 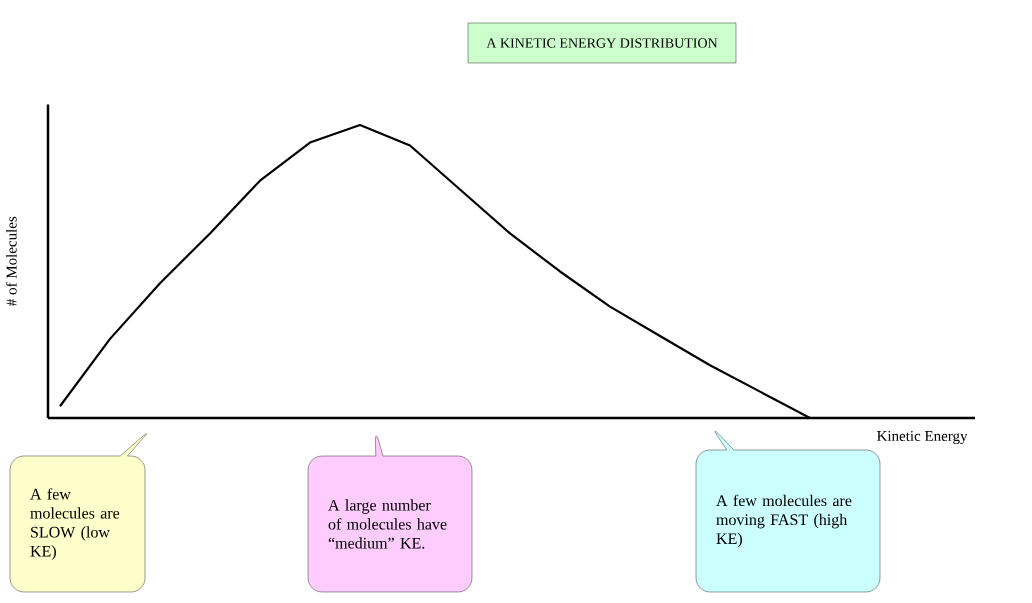 I want to click on text: A few molecules are SLOW (low KE), so click(x=75, y=524).